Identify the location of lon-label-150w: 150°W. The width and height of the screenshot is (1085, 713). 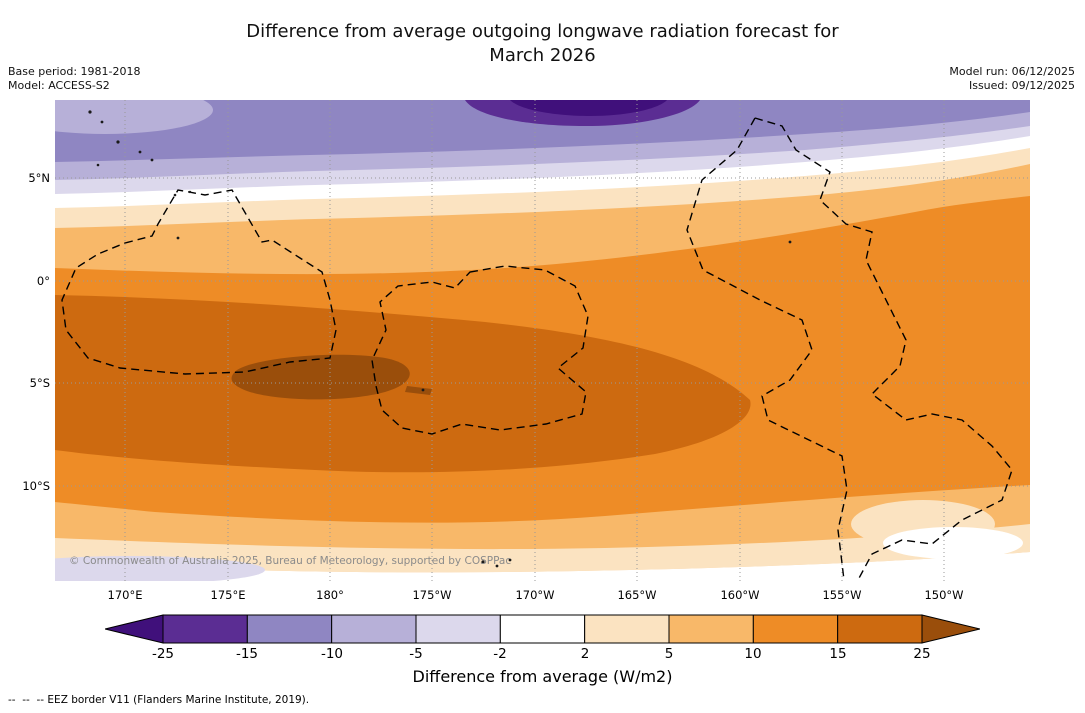
(944, 595).